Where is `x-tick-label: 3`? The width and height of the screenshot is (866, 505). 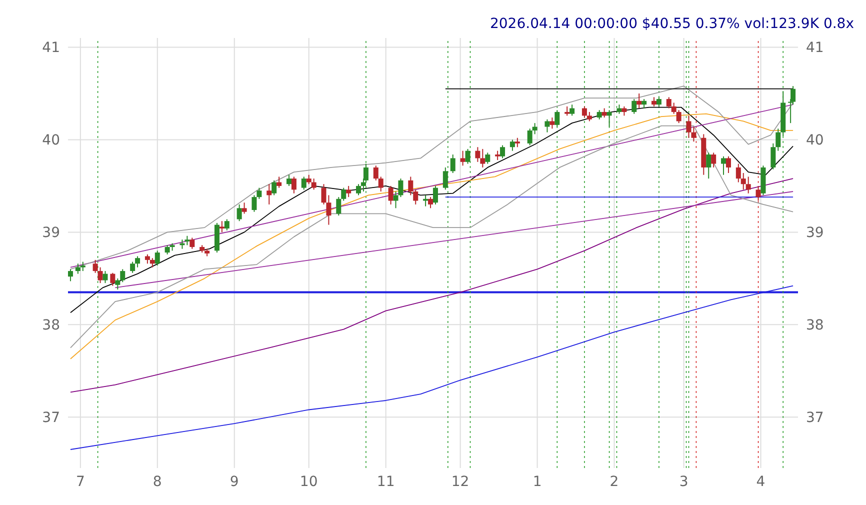
x-tick-label: 3 is located at coordinates (683, 482).